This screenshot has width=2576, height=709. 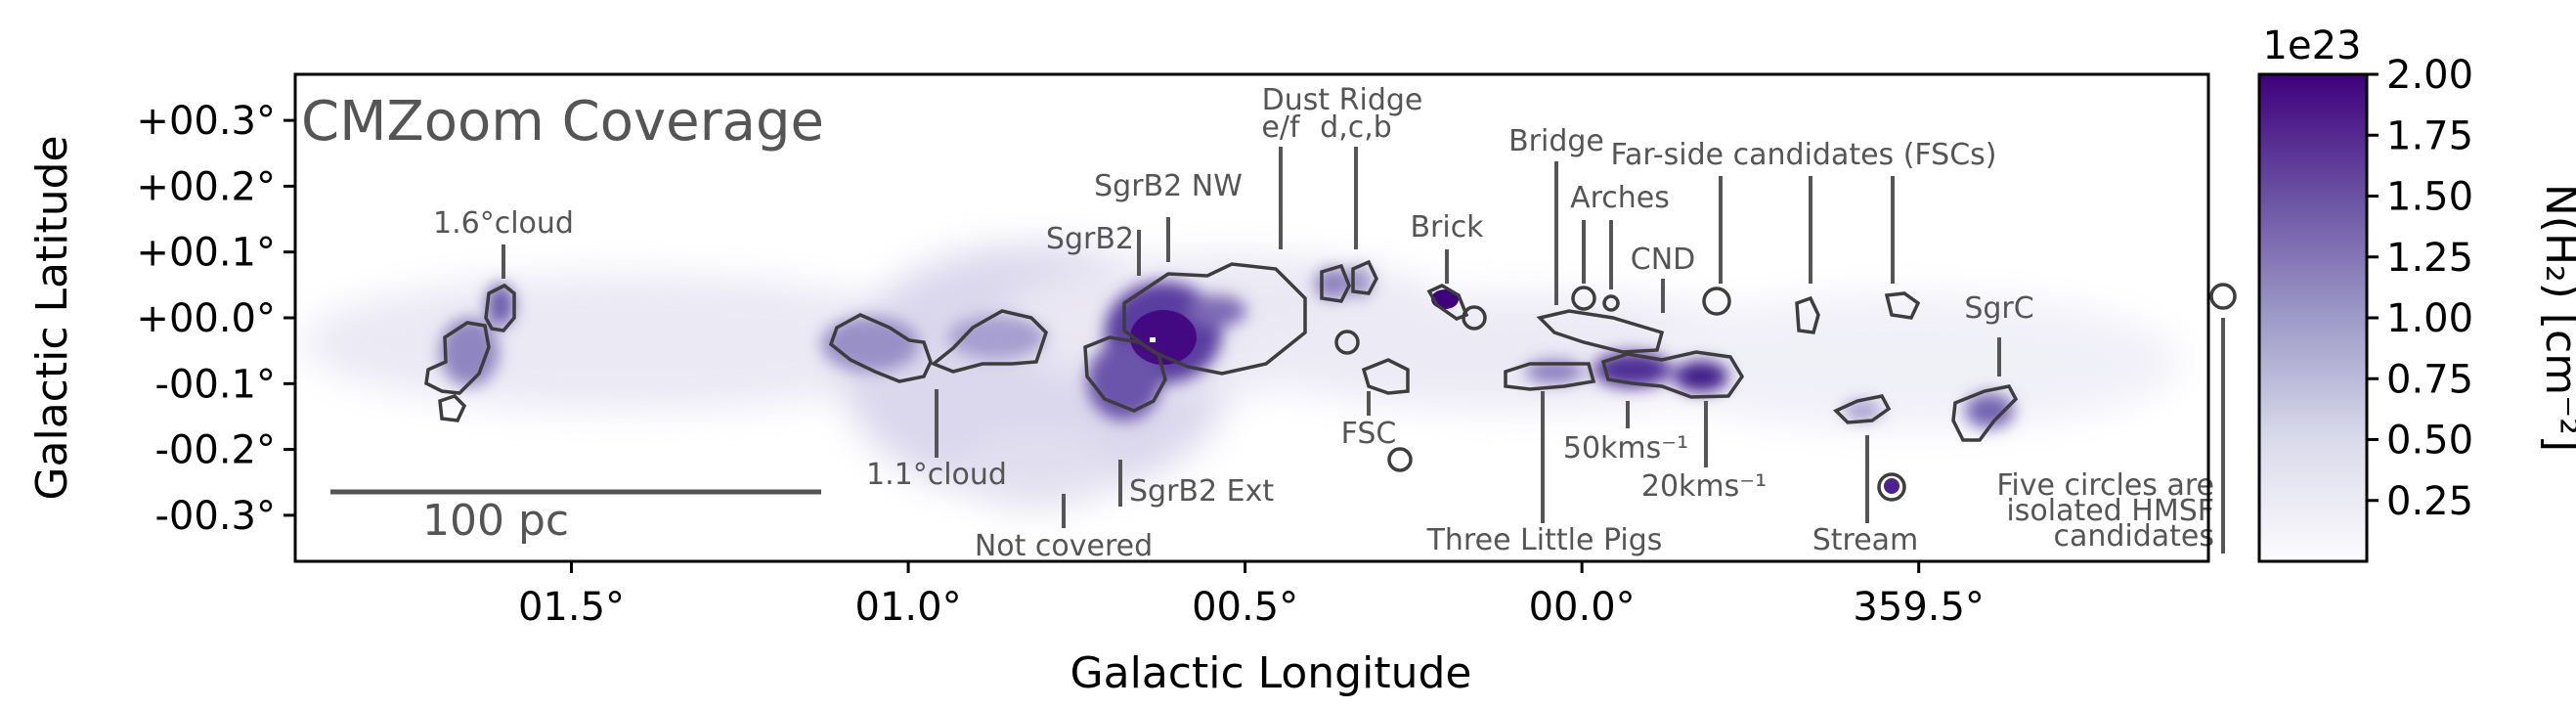 What do you see at coordinates (908, 607) in the screenshot?
I see `x-tick-label: 01.0°` at bounding box center [908, 607].